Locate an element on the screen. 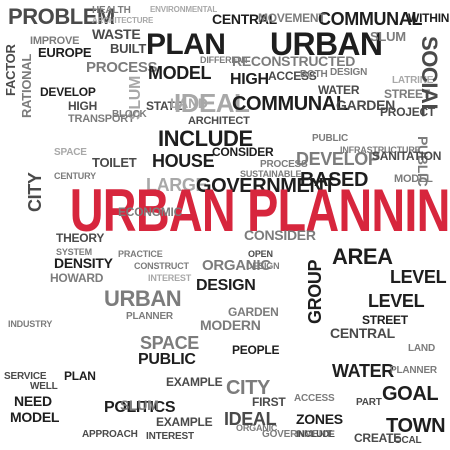 The image size is (450, 450). word: CONSTRUCT is located at coordinates (161, 266).